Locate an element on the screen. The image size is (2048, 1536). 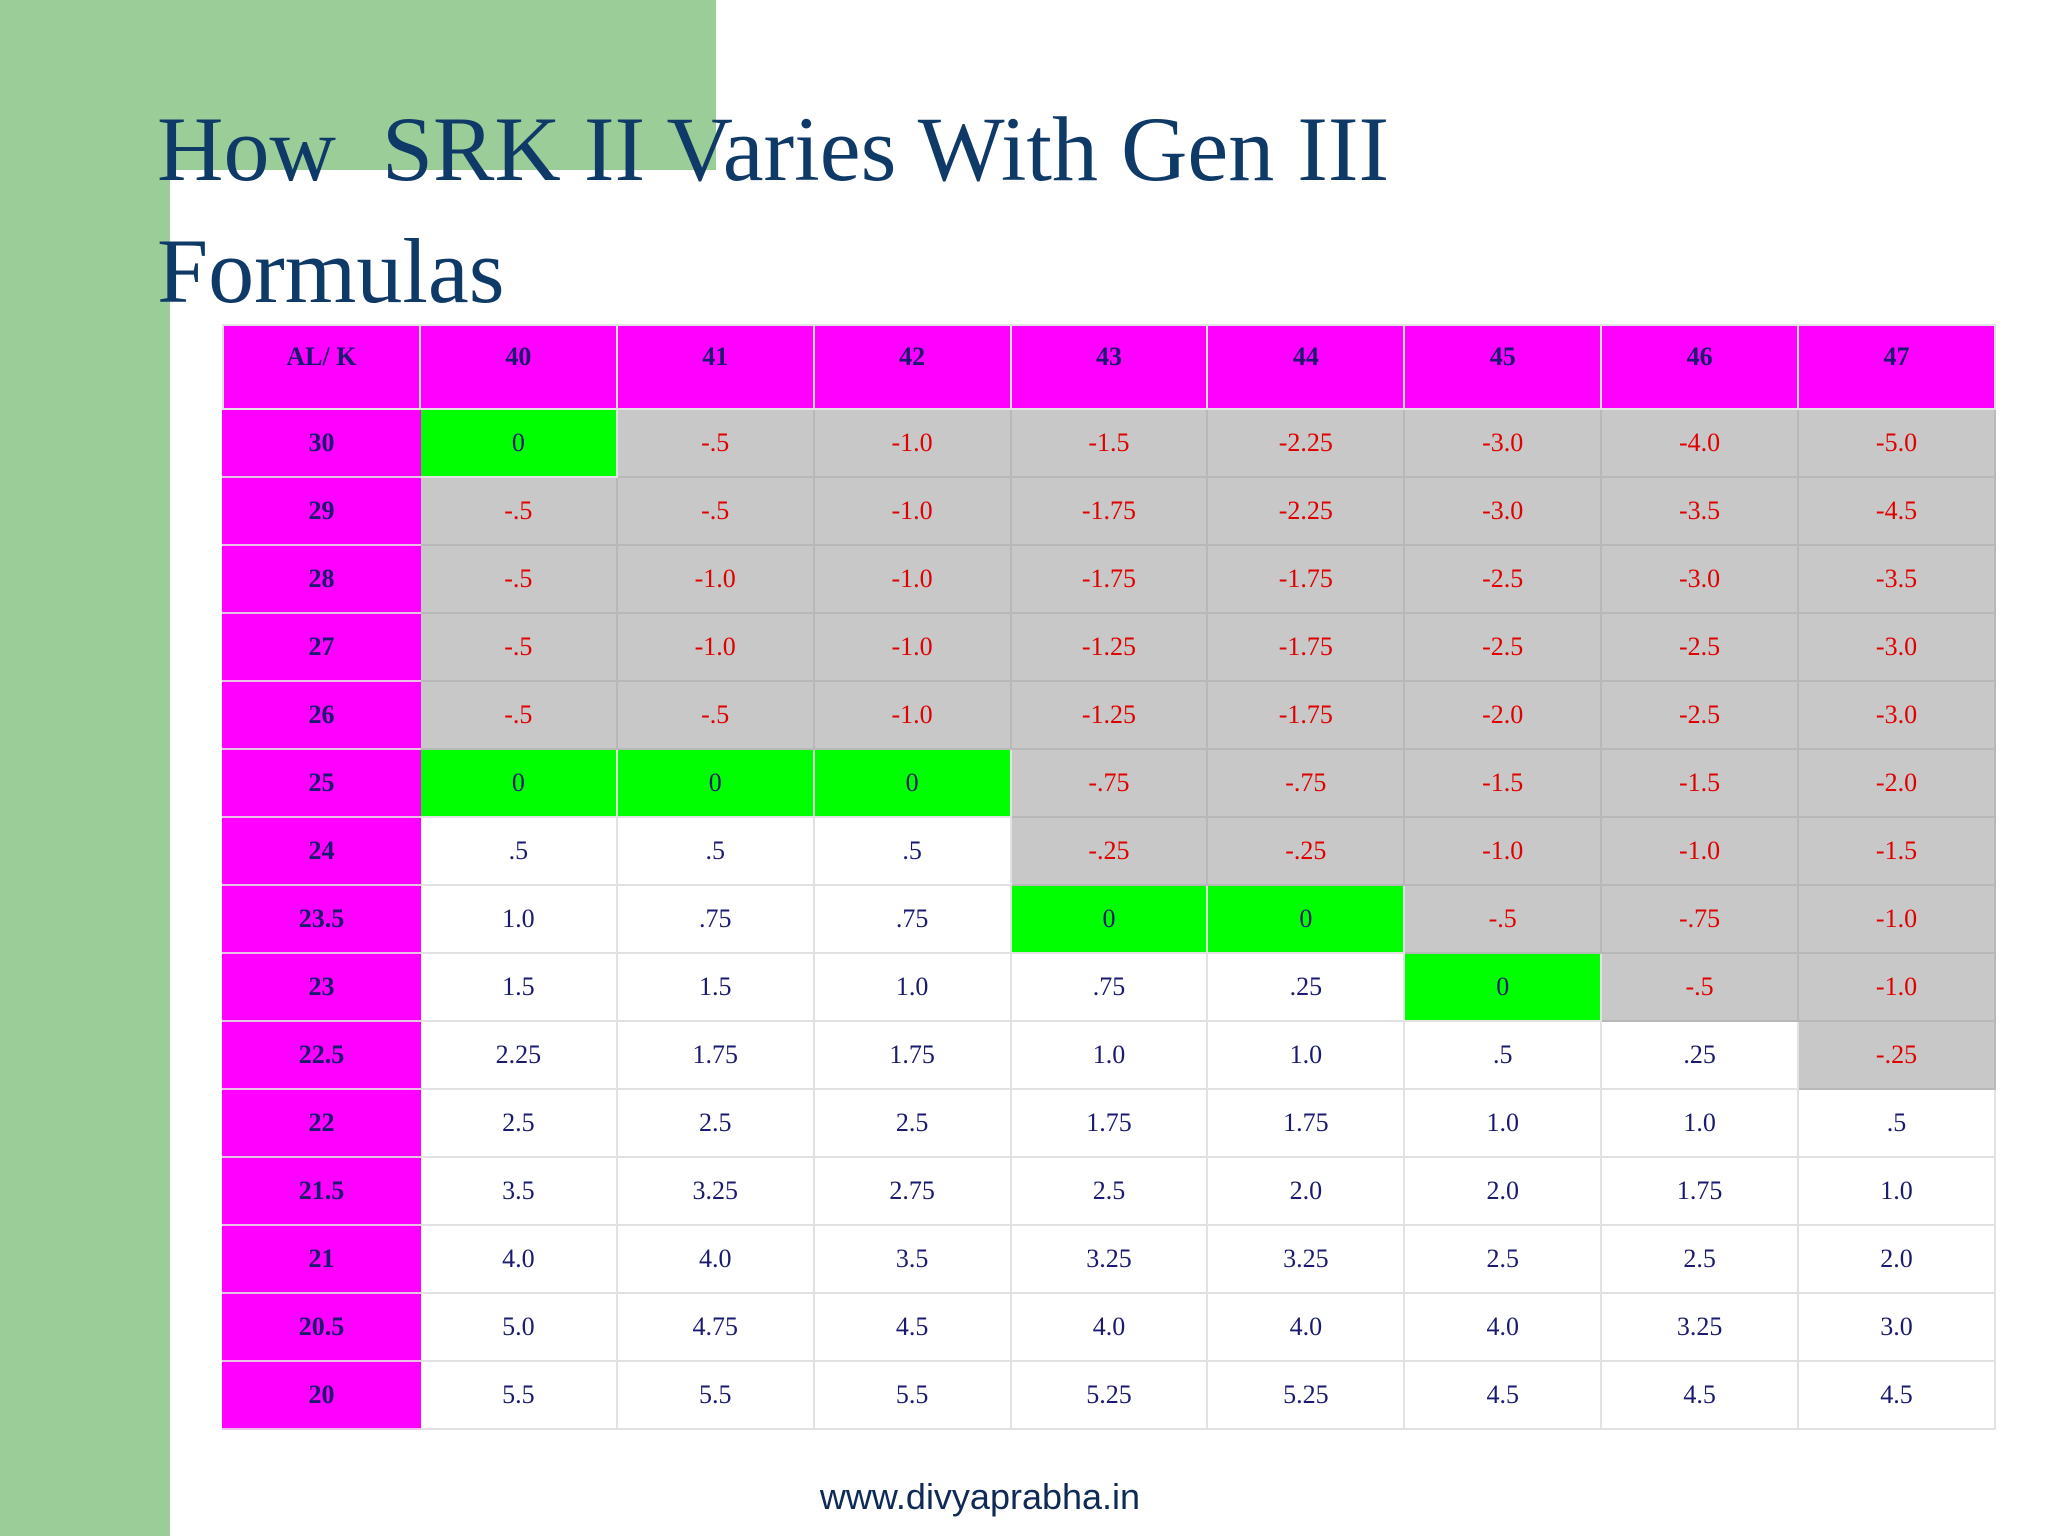
table-row: 28 -.5 -1.0 -1.0 -1.75 -1.75 -2.5 -3.0 -3.5 is located at coordinates (1109, 579).